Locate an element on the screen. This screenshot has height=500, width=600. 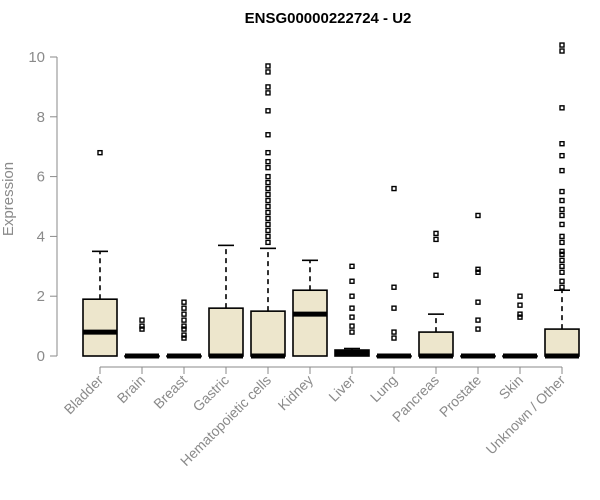
y-tick-label: 2 is located at coordinates (41, 296).